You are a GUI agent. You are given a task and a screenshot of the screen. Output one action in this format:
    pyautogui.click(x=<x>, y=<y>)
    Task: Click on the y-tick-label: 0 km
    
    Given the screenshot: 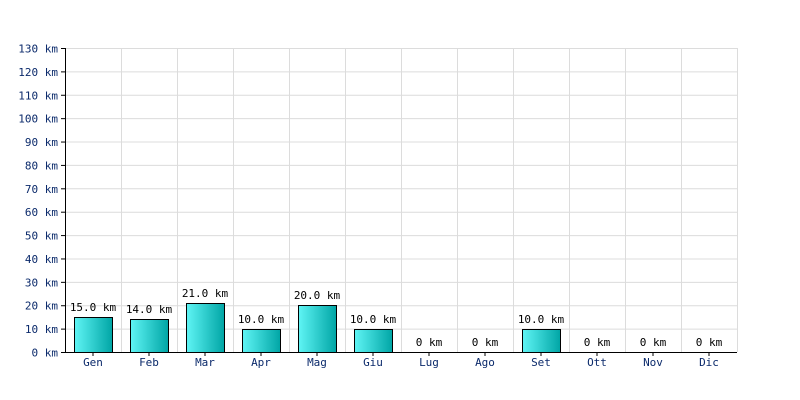 What is the action you would take?
    pyautogui.click(x=45, y=353)
    